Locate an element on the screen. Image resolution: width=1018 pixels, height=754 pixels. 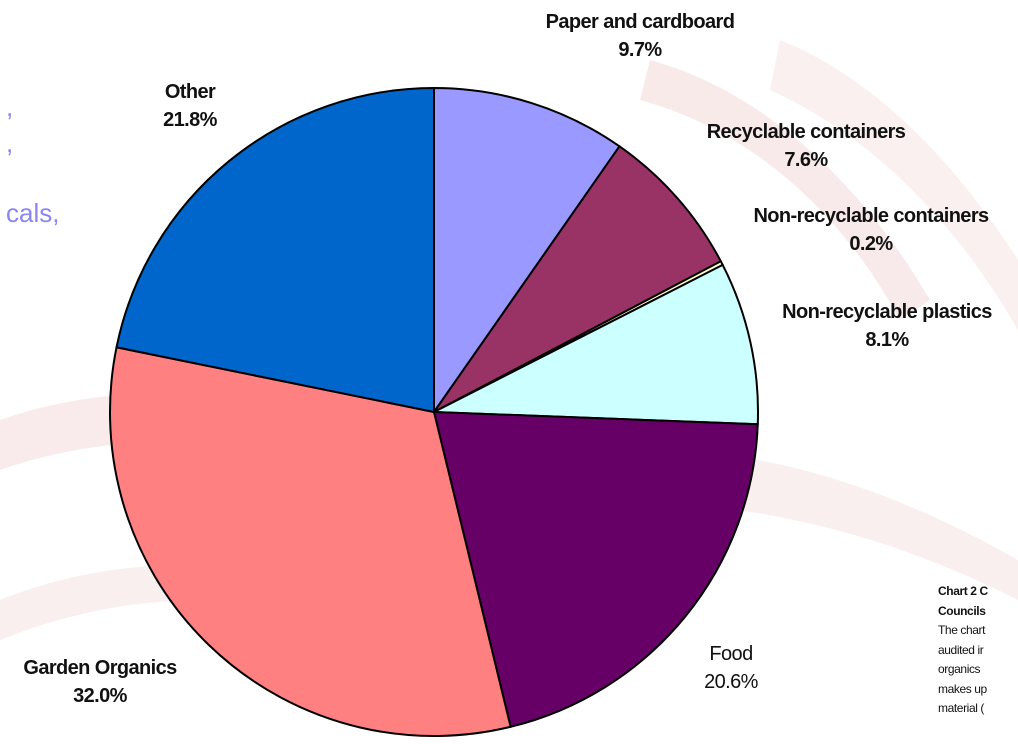
caption-body-line-5: material ( is located at coordinates (961, 708).